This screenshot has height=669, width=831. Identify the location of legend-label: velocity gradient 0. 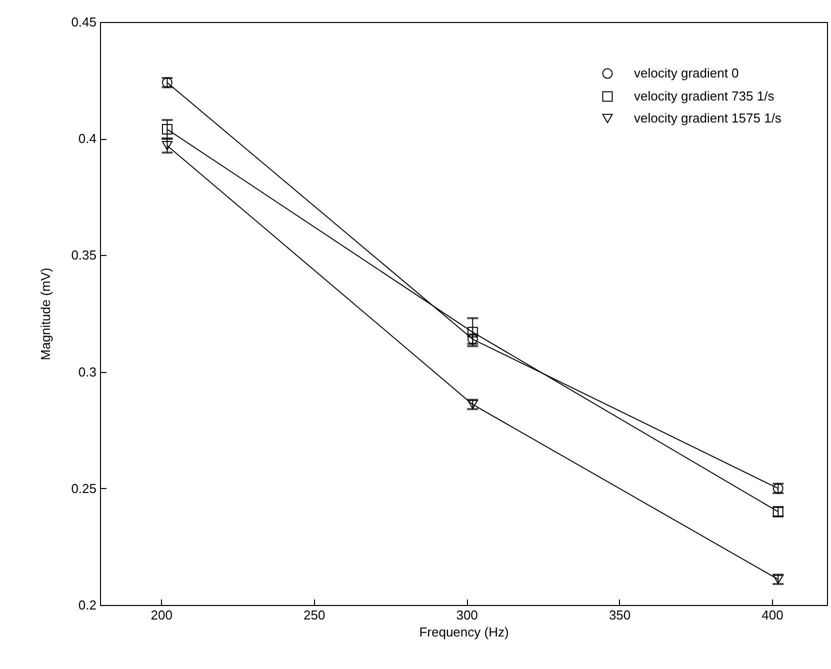
(686, 73).